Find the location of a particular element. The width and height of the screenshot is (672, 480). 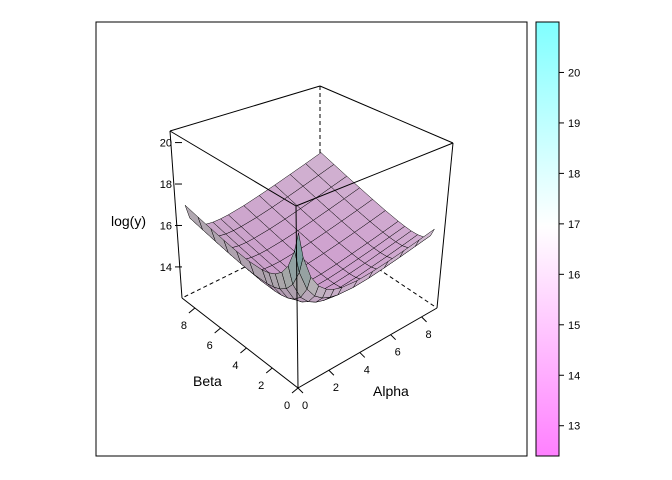

colorkey-tick-label: 16 is located at coordinates (574, 275).